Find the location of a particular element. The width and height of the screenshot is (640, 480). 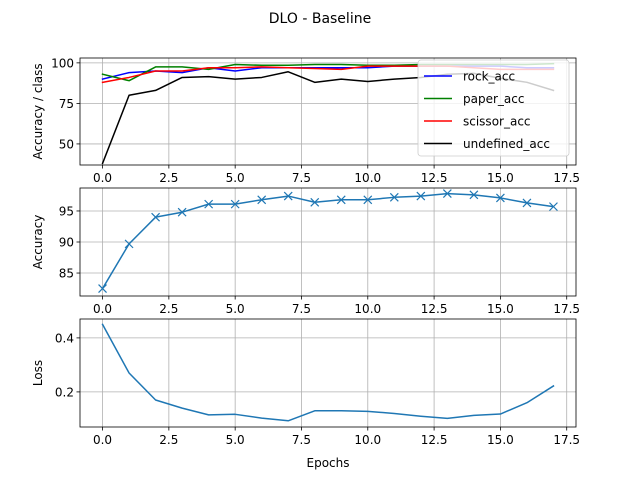

y-tick-label: 0.2 is located at coordinates (64, 392).